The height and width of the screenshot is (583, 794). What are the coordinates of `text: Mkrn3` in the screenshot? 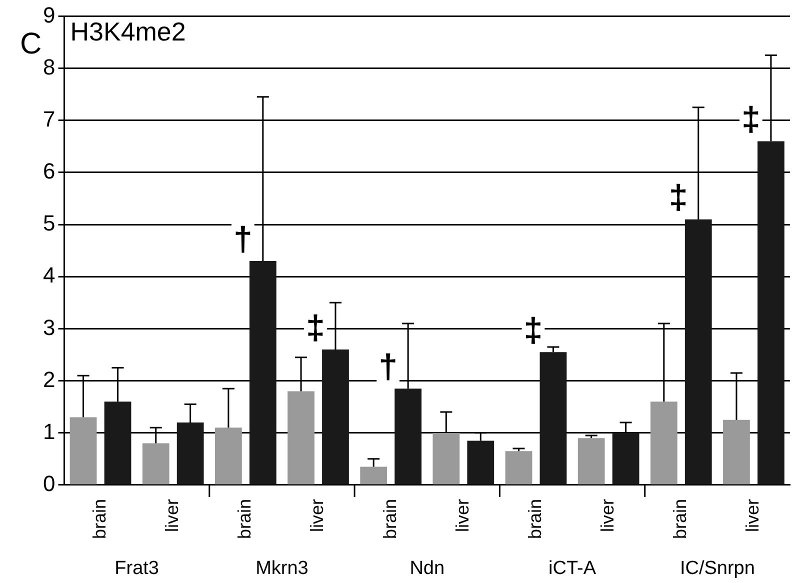 It's located at (282, 568).